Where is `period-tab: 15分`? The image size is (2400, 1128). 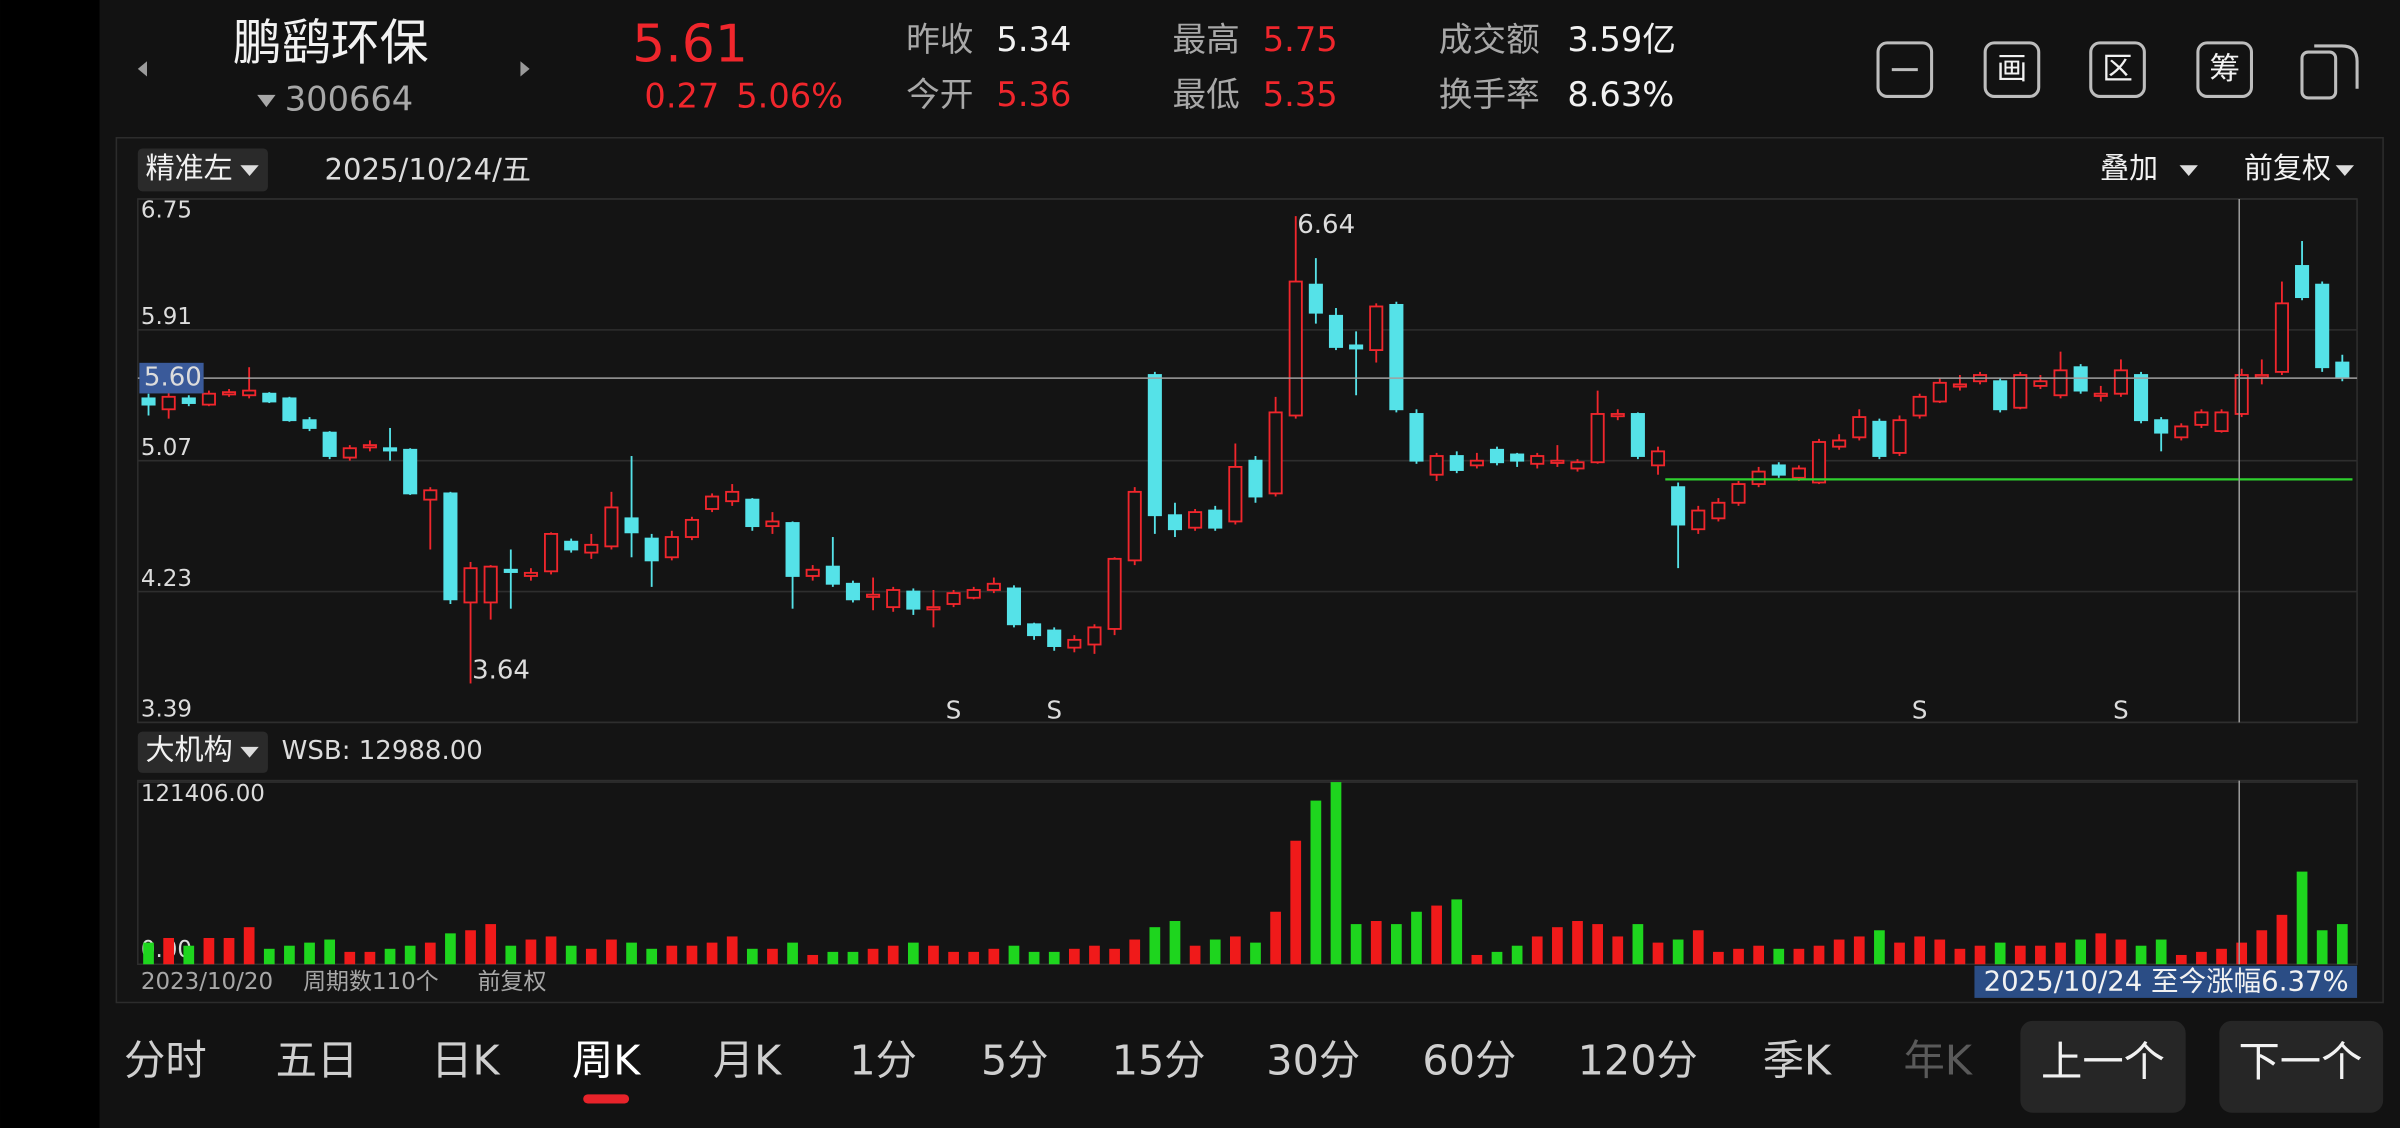
period-tab: 15分 is located at coordinates (1159, 1061).